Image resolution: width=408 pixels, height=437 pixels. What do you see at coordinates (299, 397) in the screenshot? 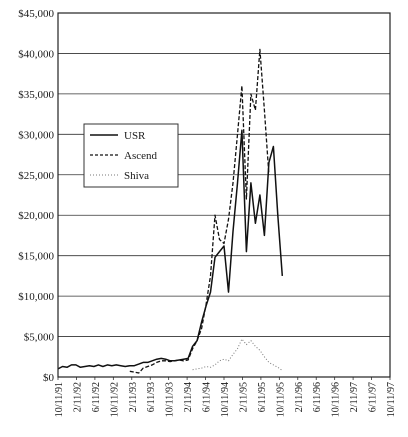
I see `x-tick-label: 2/11/96` at bounding box center [299, 397].